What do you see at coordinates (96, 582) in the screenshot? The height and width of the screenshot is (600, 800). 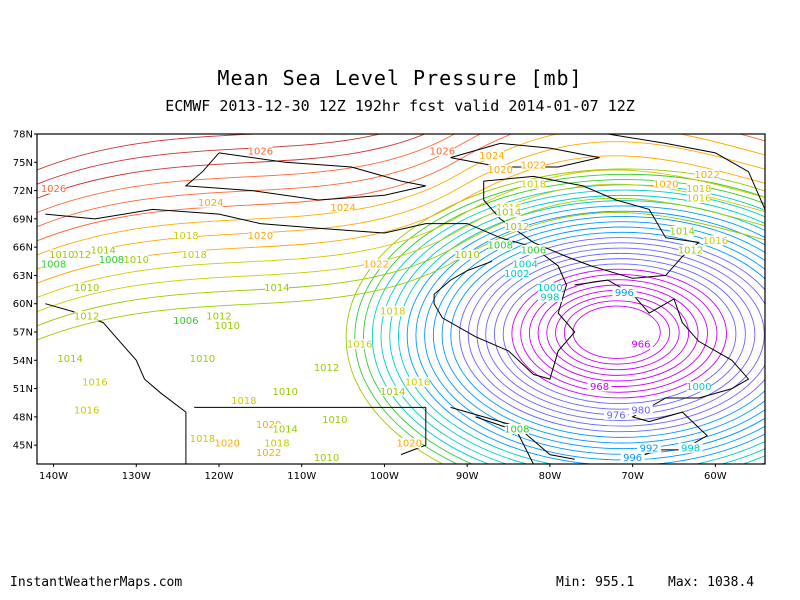 I see `site-credit: InstantWeatherMaps.com` at bounding box center [96, 582].